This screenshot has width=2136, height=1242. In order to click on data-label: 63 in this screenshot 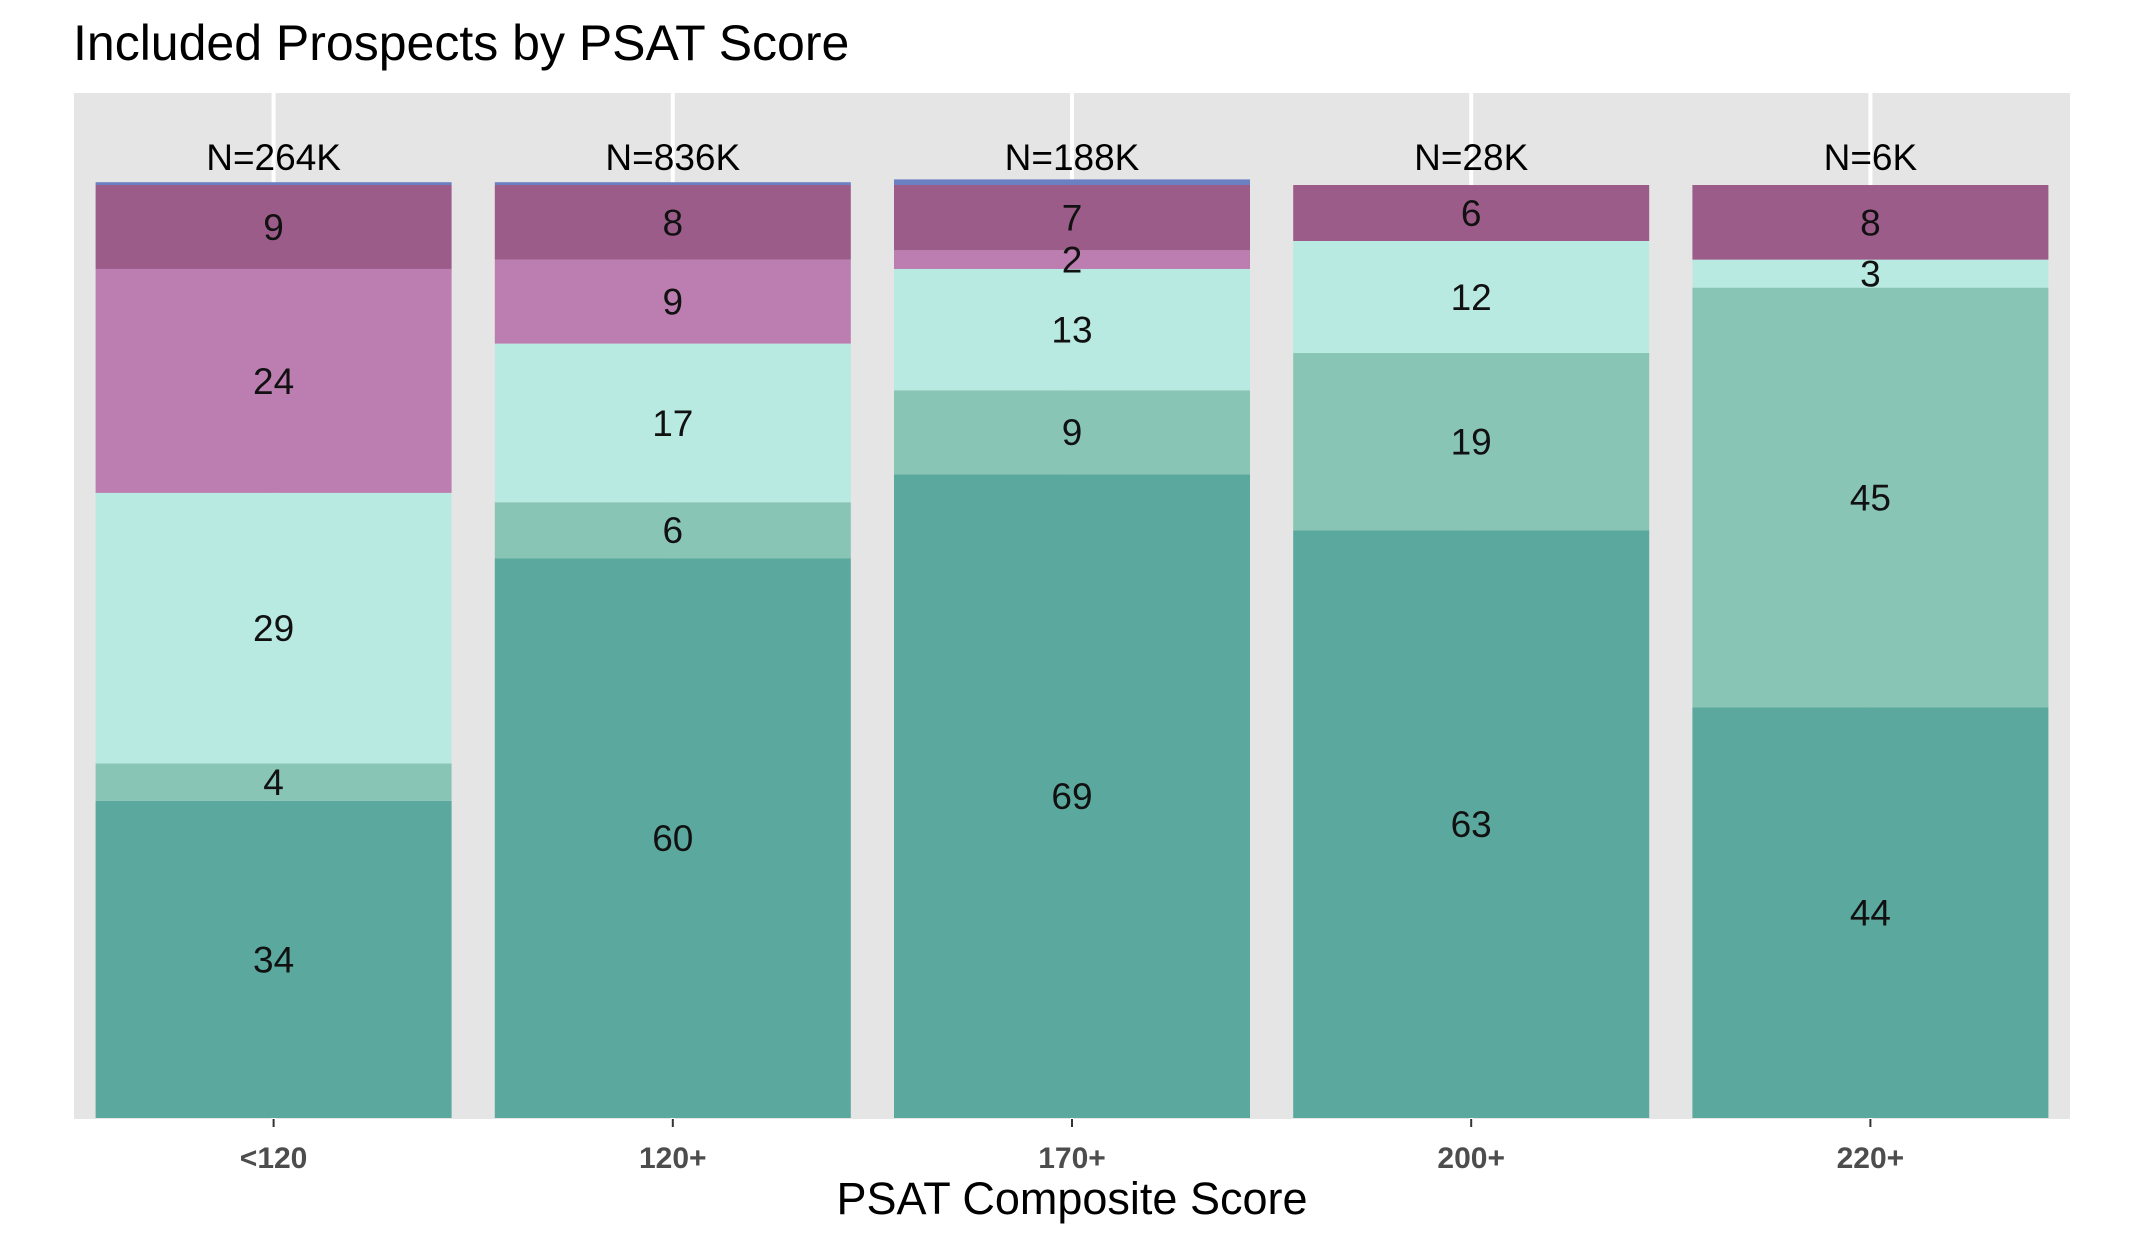, I will do `click(1471, 824)`.